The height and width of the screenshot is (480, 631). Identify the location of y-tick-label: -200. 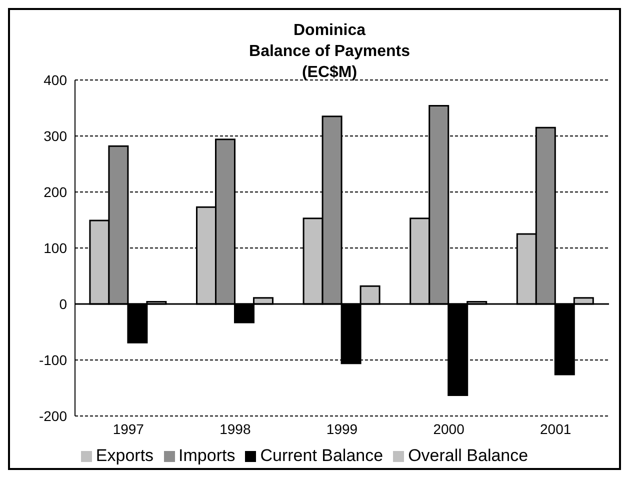
(53, 416).